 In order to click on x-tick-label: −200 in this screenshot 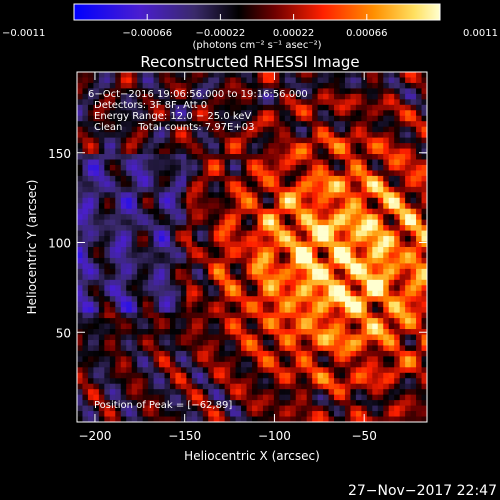, I will do `click(94, 436)`.